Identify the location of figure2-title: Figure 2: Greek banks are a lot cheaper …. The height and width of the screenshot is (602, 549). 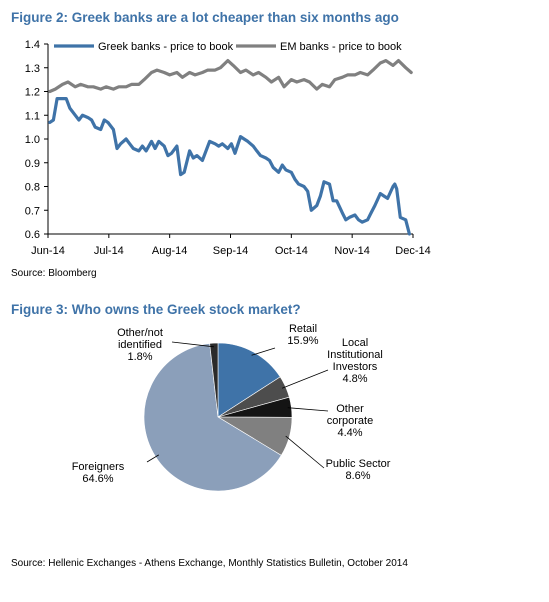
(205, 17).